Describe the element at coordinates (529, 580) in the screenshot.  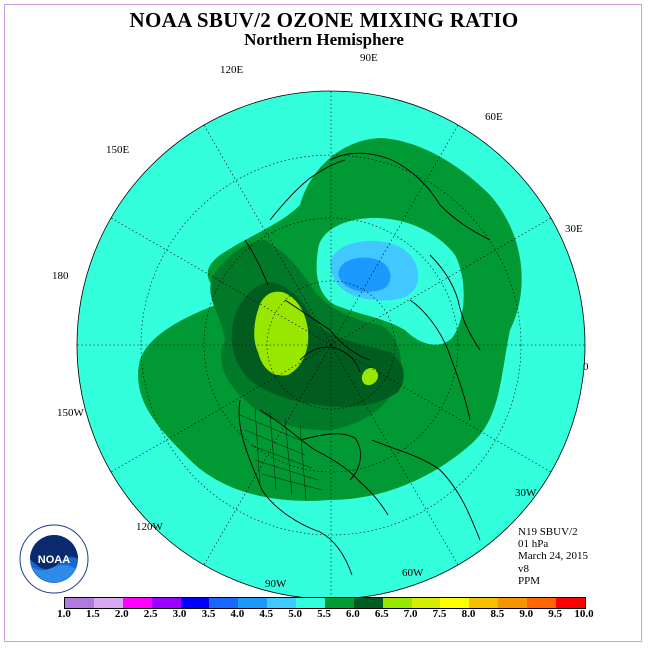
I see `units-label: PPM` at that location.